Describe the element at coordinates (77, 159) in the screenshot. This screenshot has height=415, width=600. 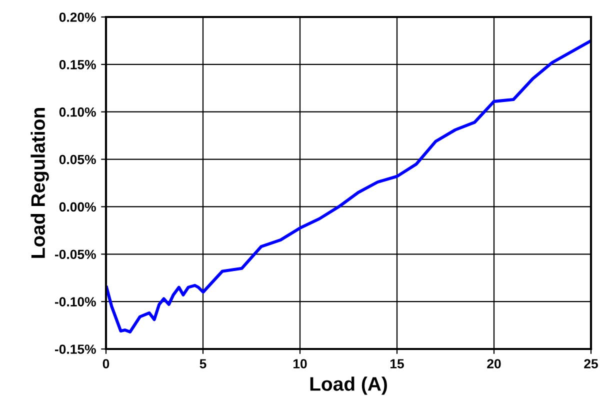
I see `y-tick-label: 0.05%` at that location.